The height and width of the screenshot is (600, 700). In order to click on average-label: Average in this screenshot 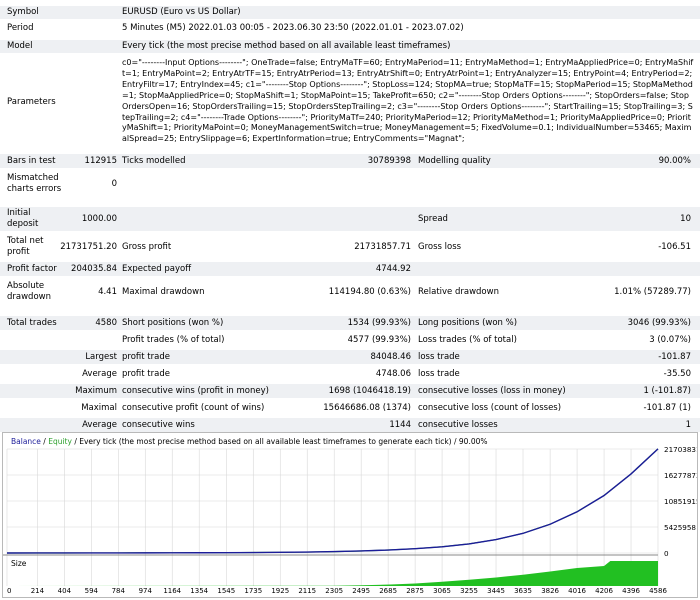, I will do `click(99, 374)`.